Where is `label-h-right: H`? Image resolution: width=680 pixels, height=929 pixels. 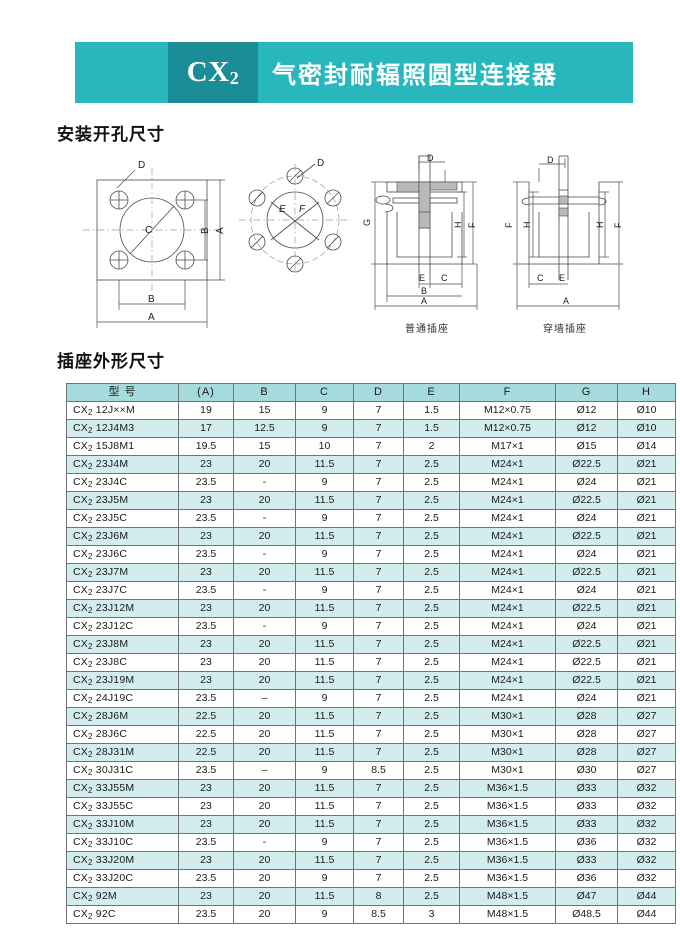
label-h-right: H is located at coordinates (600, 225).